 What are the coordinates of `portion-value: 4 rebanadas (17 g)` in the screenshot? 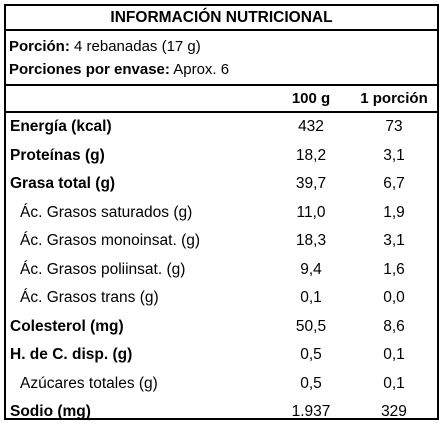 It's located at (137, 46).